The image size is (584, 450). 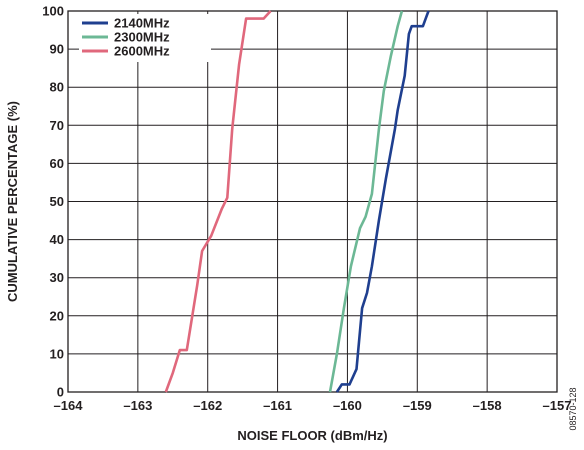 I want to click on x-tick-label: –163, so click(x=137, y=405).